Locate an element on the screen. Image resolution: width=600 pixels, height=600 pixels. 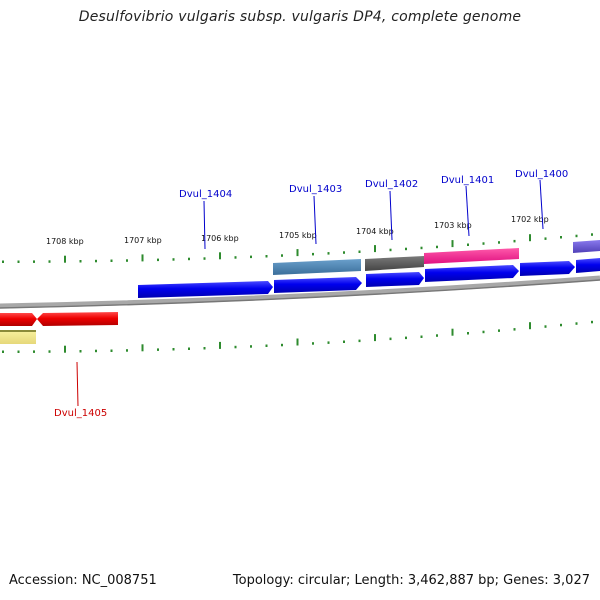
scale-label: 1705 kbp is located at coordinates (298, 235).